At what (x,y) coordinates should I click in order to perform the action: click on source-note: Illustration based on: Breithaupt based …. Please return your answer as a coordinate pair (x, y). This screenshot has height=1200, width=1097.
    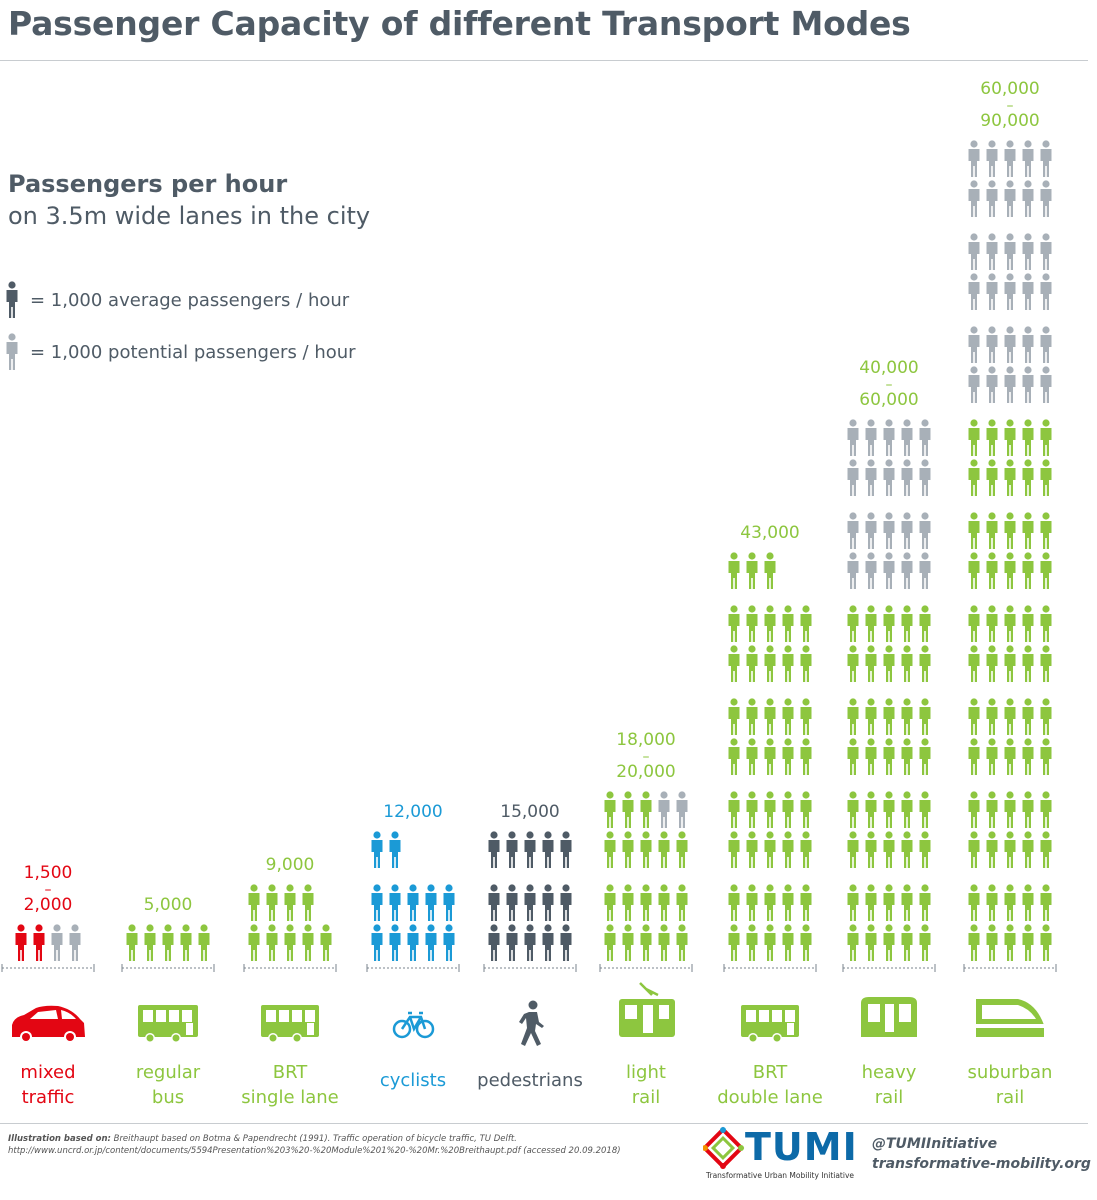
    Looking at the image, I should click on (338, 1145).